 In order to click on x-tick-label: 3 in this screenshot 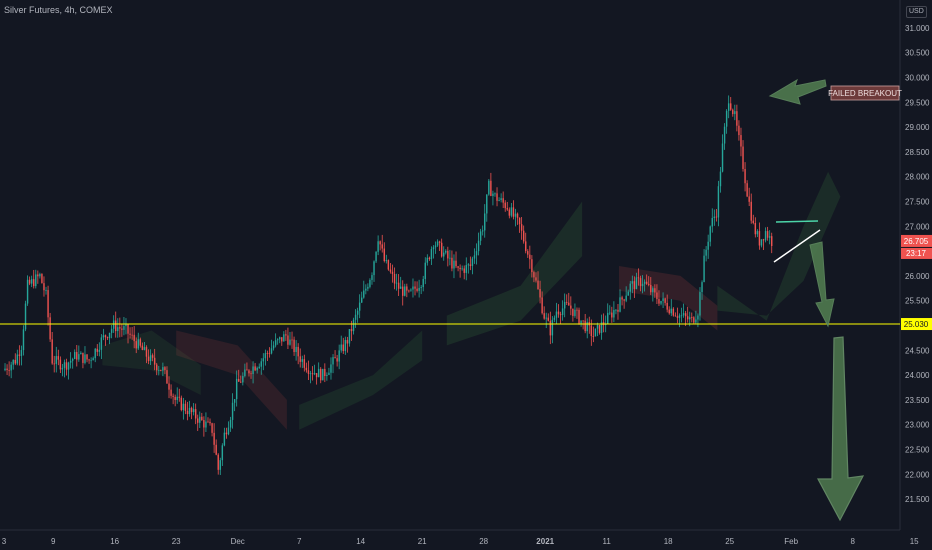, I will do `click(4, 541)`.